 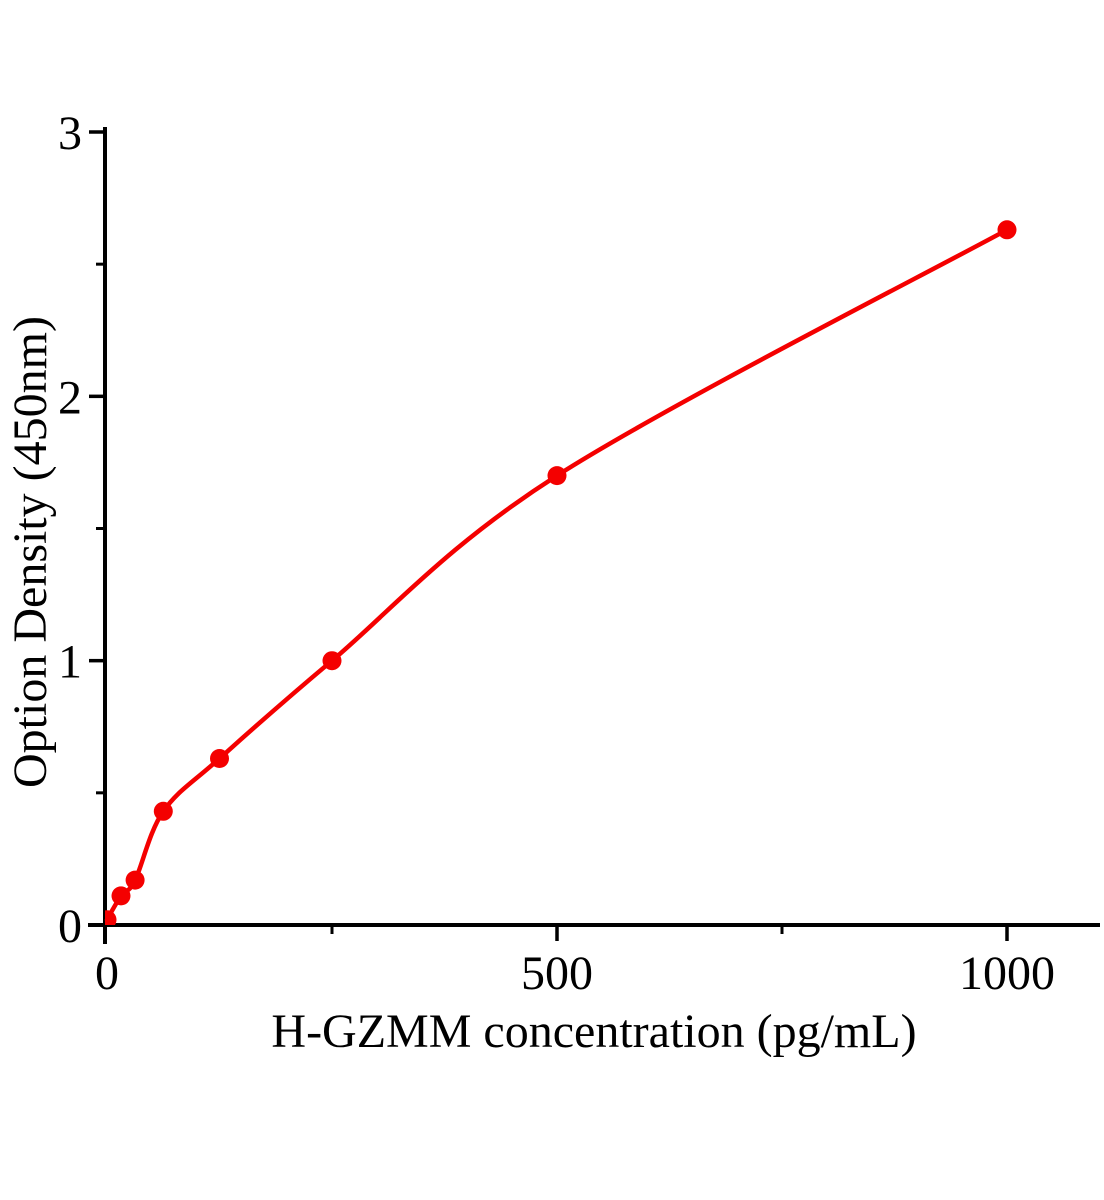 I want to click on y-tick-label: 1, so click(x=70, y=662).